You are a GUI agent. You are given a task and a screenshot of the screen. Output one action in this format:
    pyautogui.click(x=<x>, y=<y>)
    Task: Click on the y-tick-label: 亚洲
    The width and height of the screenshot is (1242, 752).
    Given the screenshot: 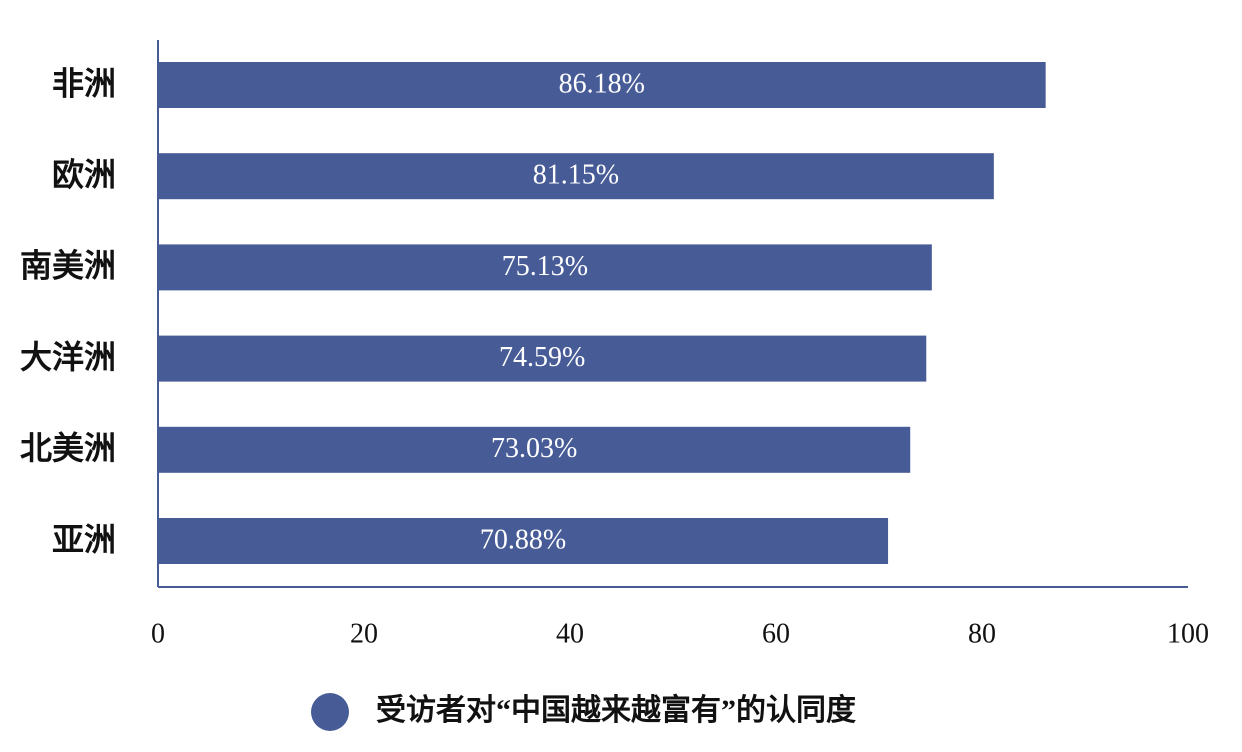 What is the action you would take?
    pyautogui.click(x=84, y=539)
    